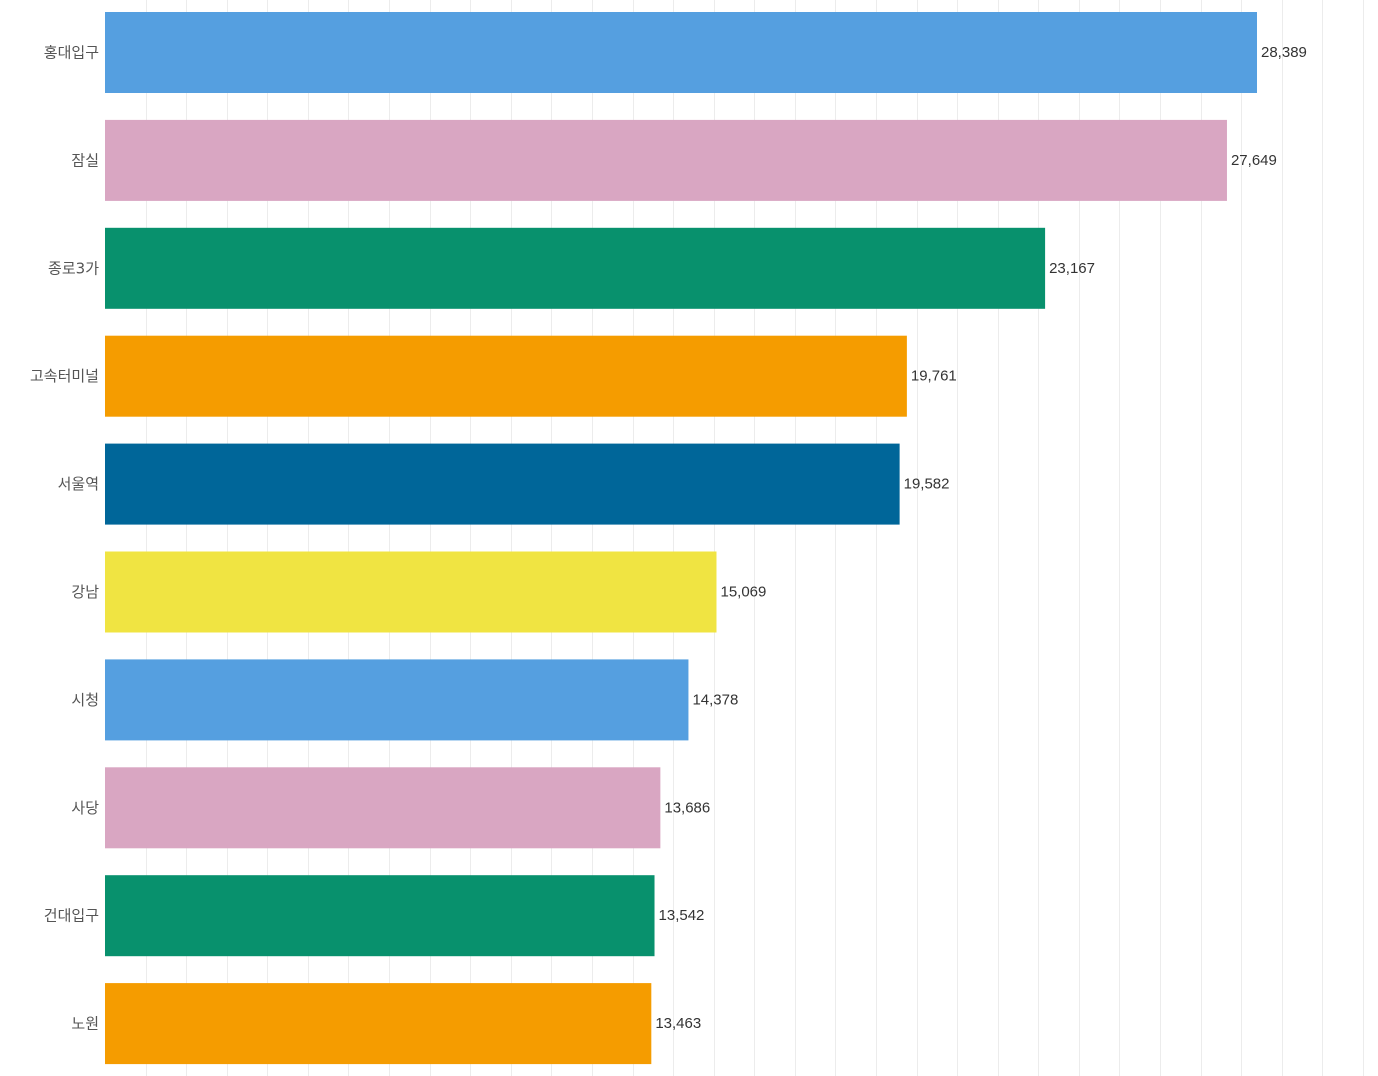  What do you see at coordinates (682, 915) in the screenshot?
I see `value-label: 13,542` at bounding box center [682, 915].